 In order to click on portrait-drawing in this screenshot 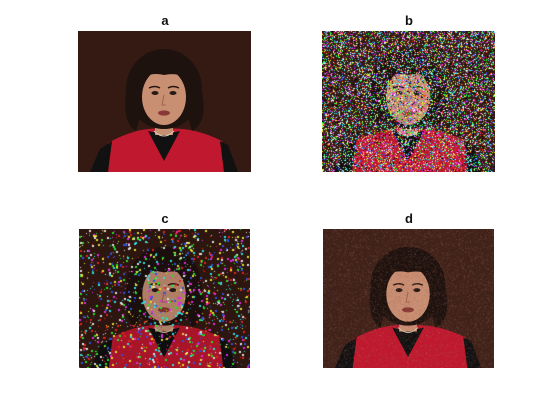, I will do `click(164, 101)`.